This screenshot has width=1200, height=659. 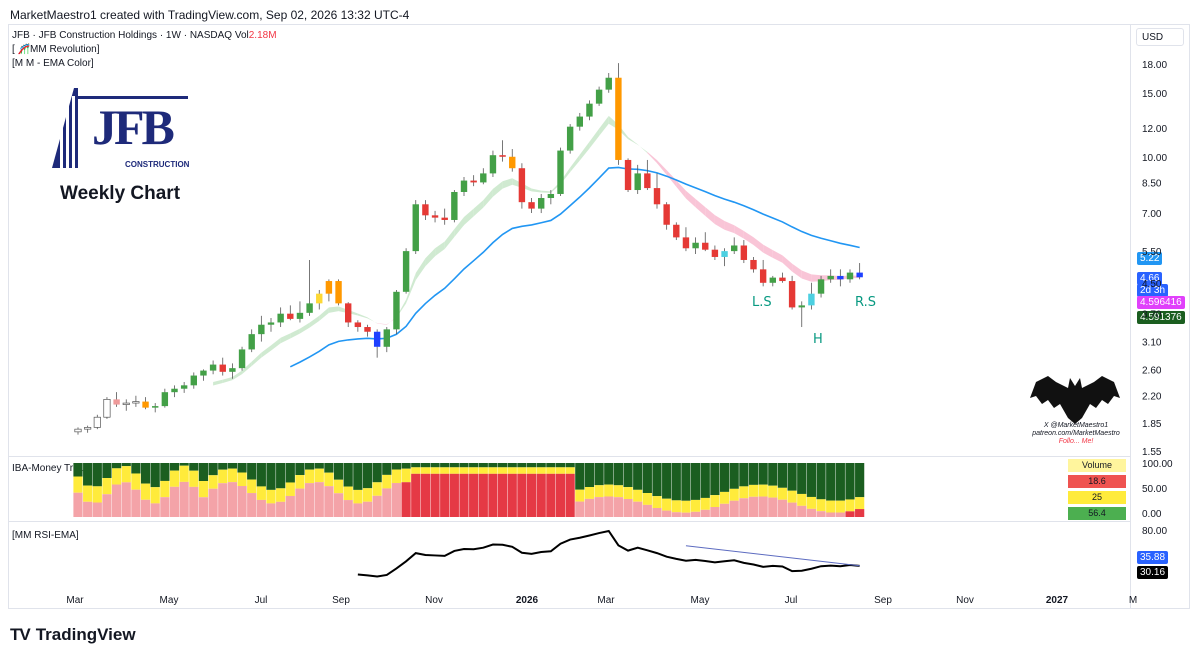 What do you see at coordinates (1160, 37) in the screenshot?
I see `currency-selector: USD` at bounding box center [1160, 37].